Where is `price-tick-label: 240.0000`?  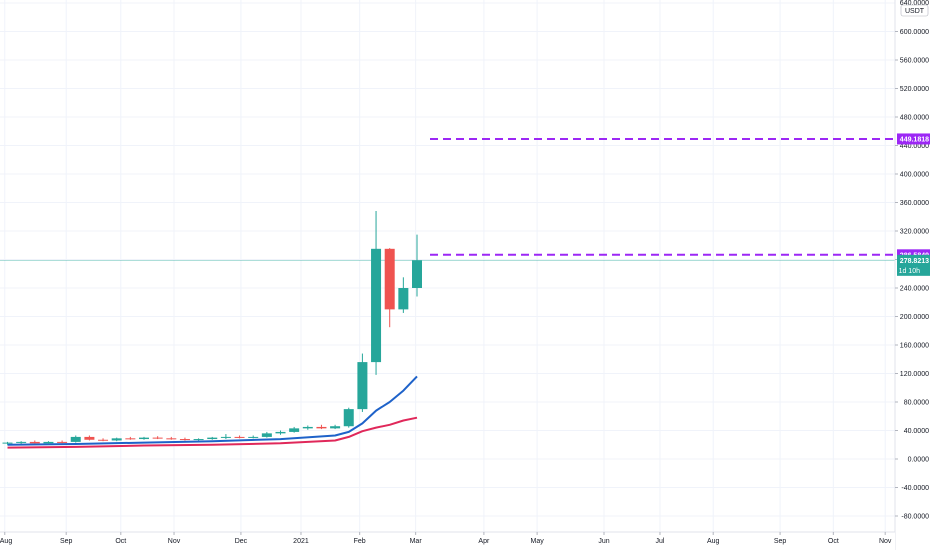 price-tick-label: 240.0000 is located at coordinates (914, 289).